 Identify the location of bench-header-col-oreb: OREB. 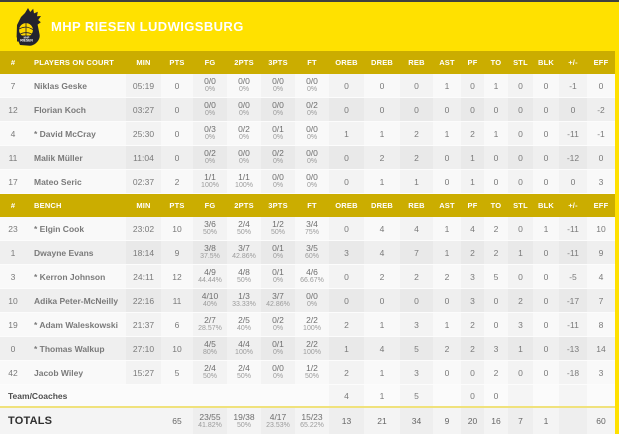
(346, 205).